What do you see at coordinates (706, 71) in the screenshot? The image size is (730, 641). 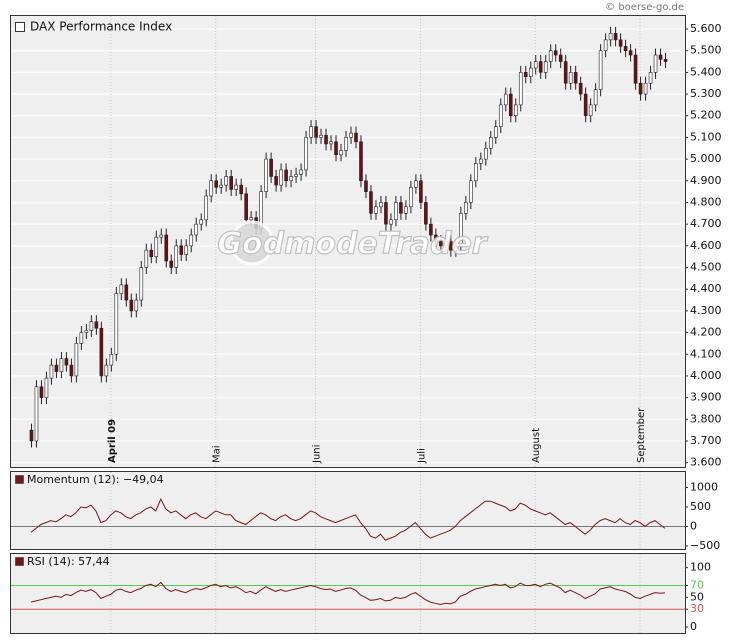 I see `y-tick-label: 5.400` at bounding box center [706, 71].